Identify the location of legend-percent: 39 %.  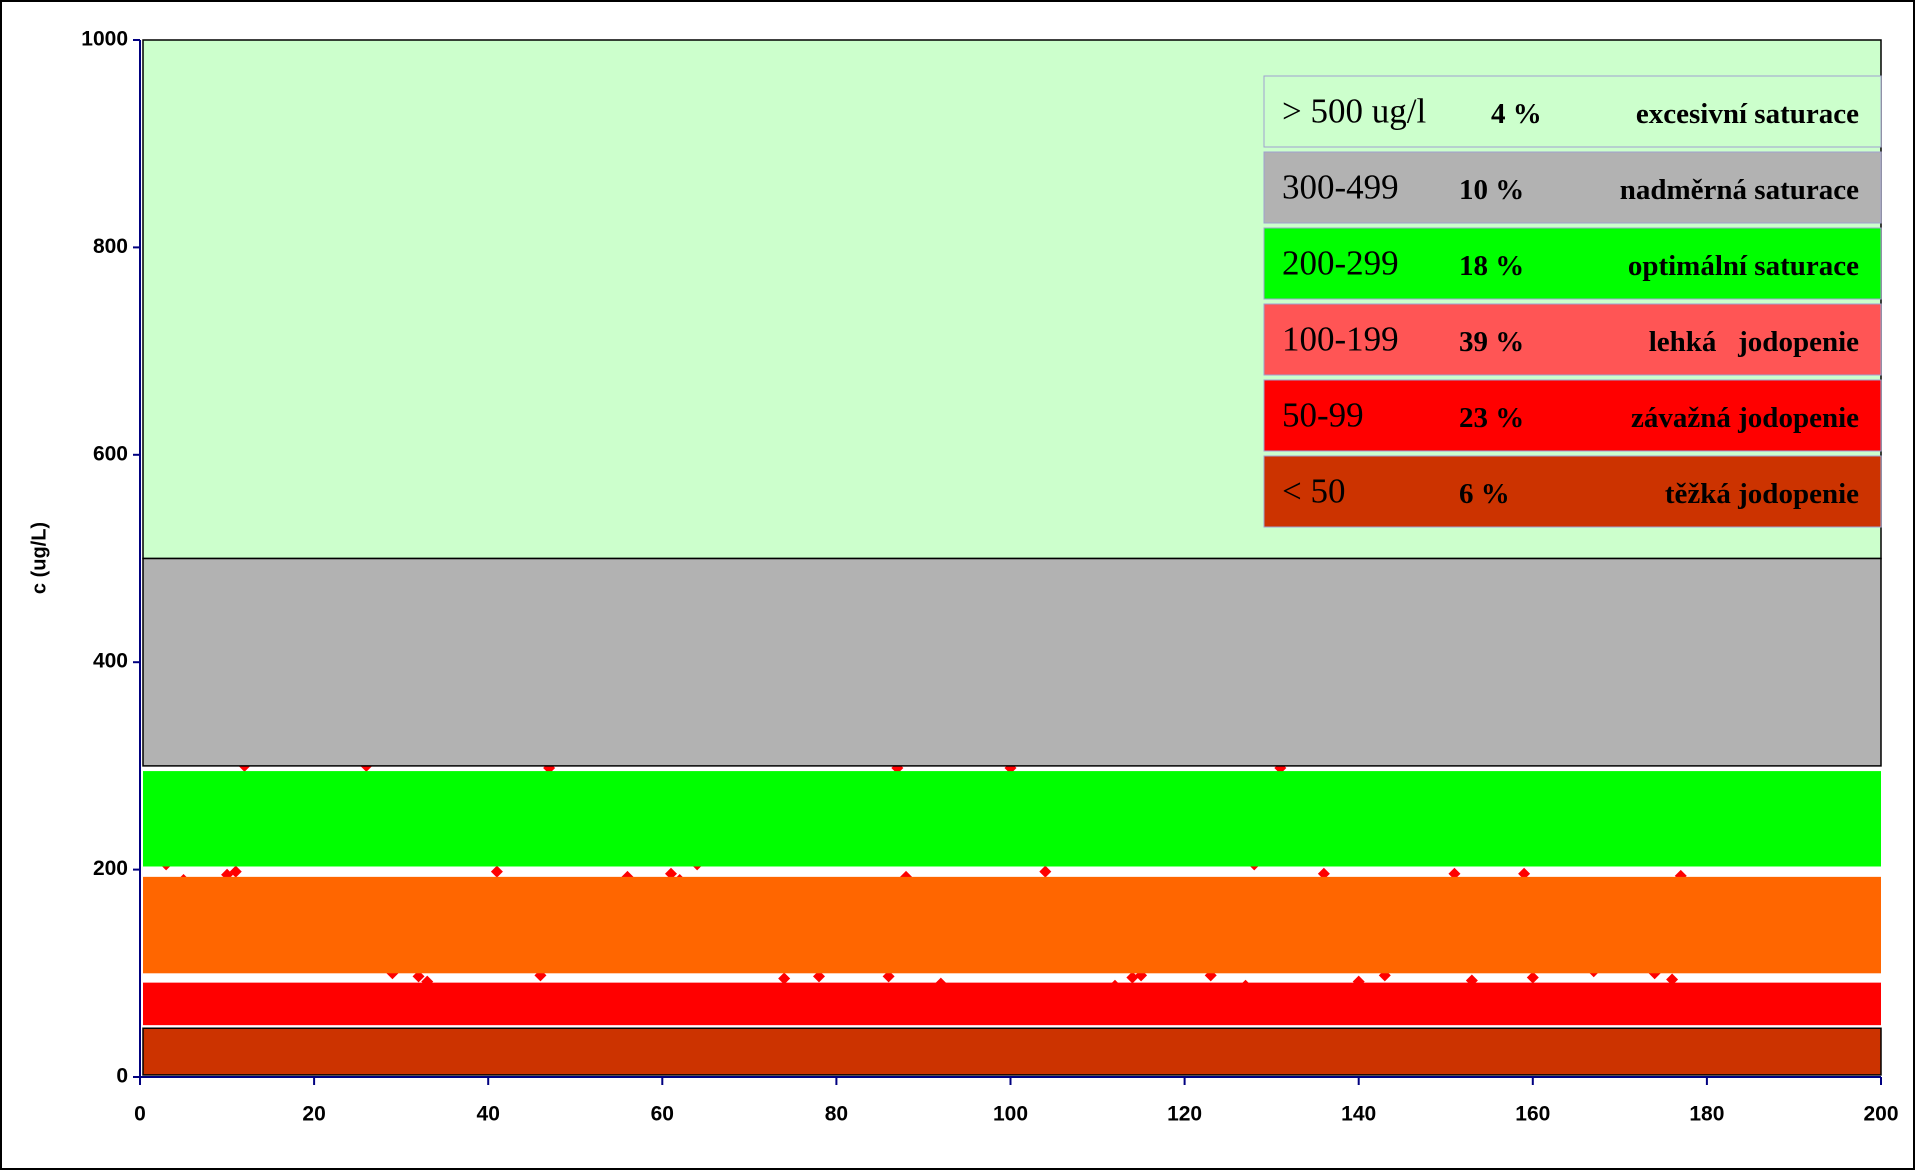
(1491, 342).